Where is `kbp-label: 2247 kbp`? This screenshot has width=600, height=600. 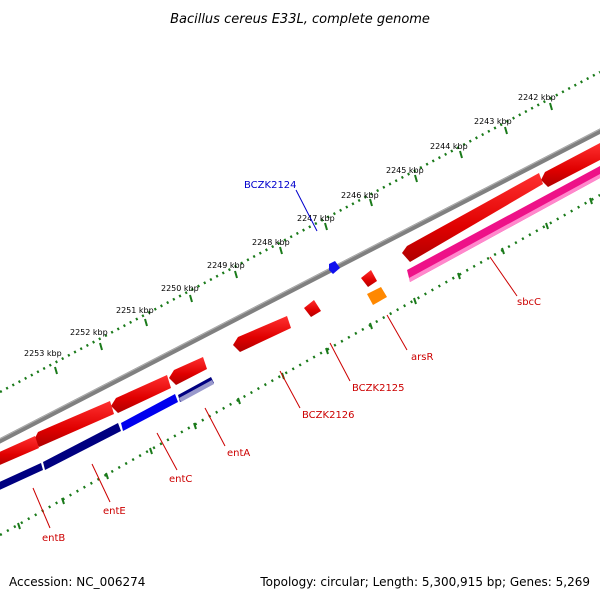 kbp-label: 2247 kbp is located at coordinates (316, 218).